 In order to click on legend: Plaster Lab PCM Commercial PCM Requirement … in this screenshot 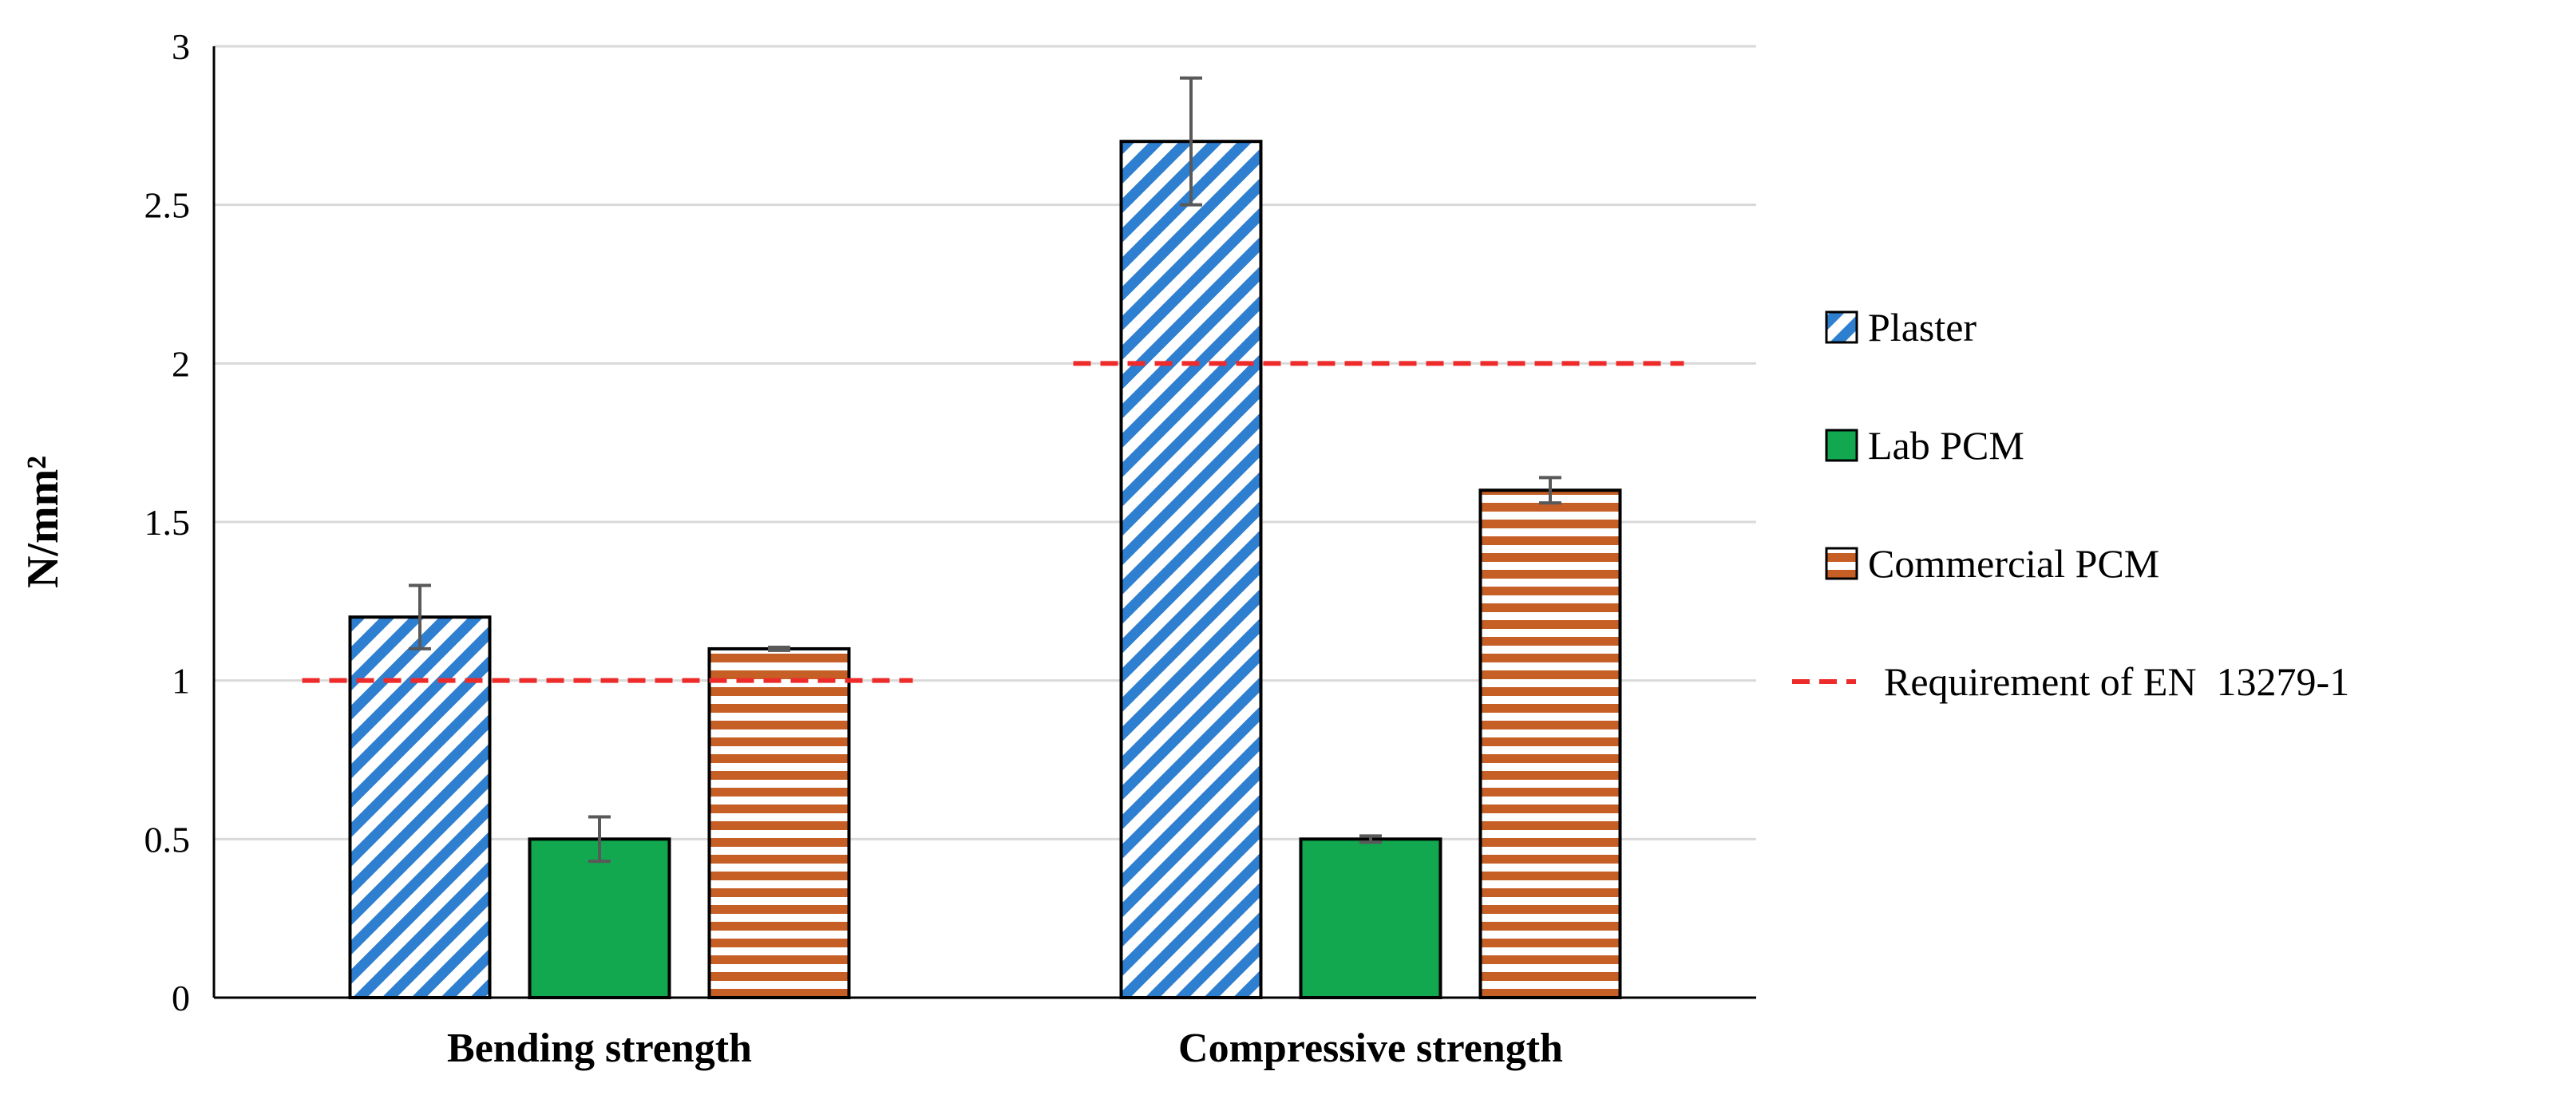, I will do `click(2071, 504)`.